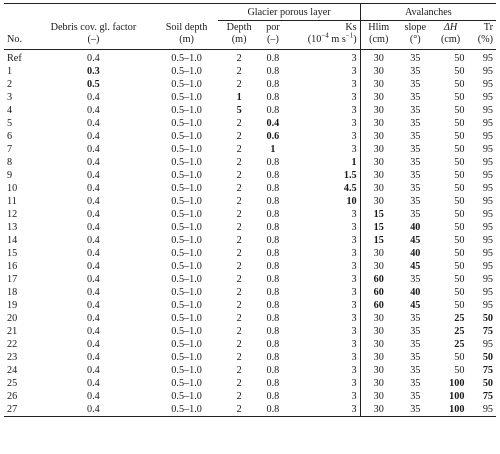  I want to click on cell-por: 1, so click(273, 149).